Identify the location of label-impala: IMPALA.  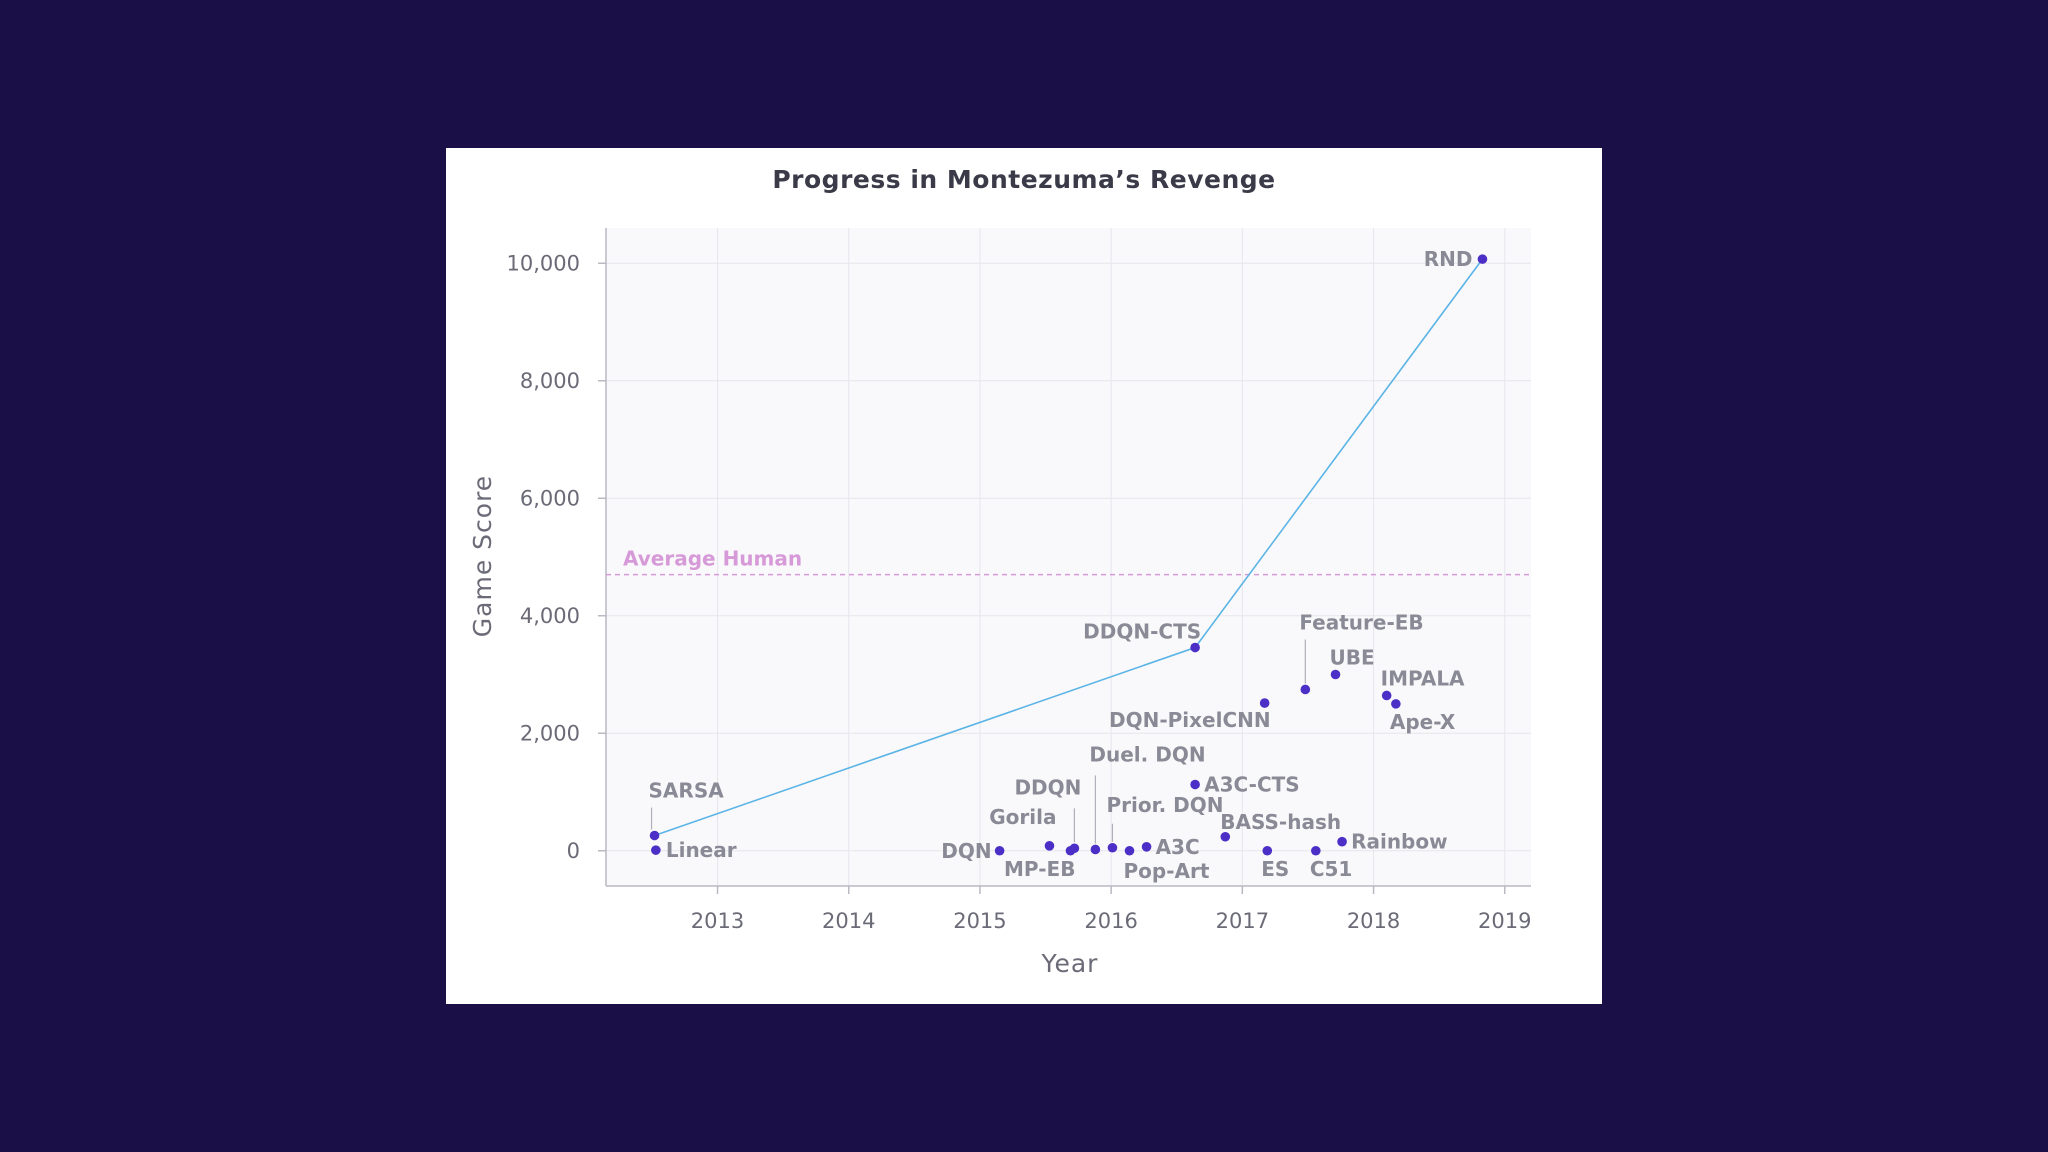
(1423, 678).